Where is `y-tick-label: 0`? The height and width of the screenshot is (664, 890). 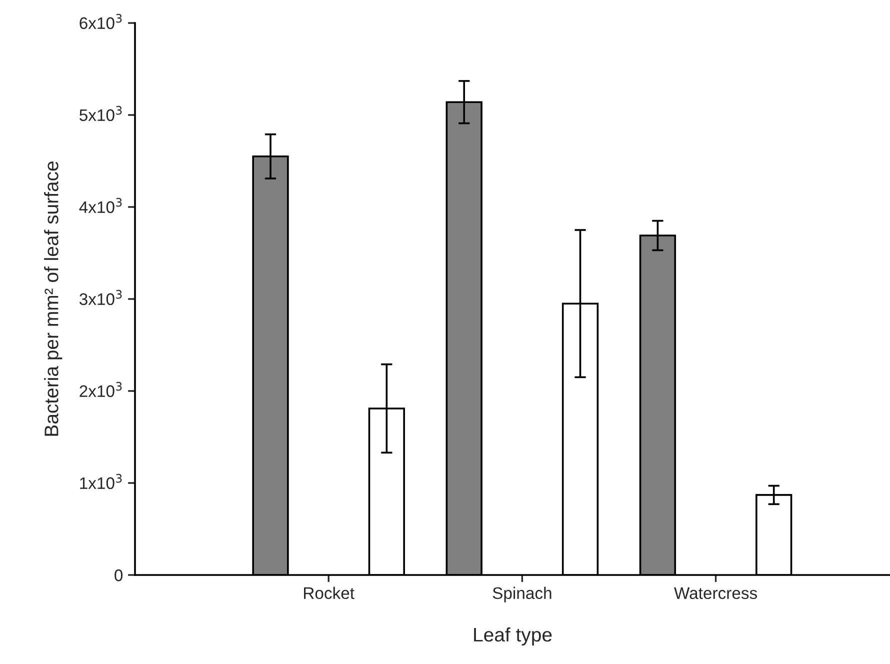 y-tick-label: 0 is located at coordinates (118, 575).